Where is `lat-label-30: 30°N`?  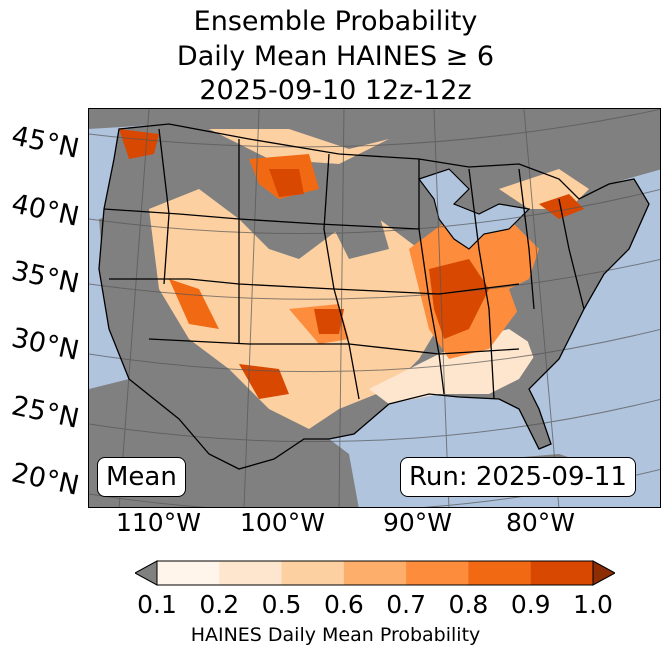 lat-label-30: 30°N is located at coordinates (45, 344).